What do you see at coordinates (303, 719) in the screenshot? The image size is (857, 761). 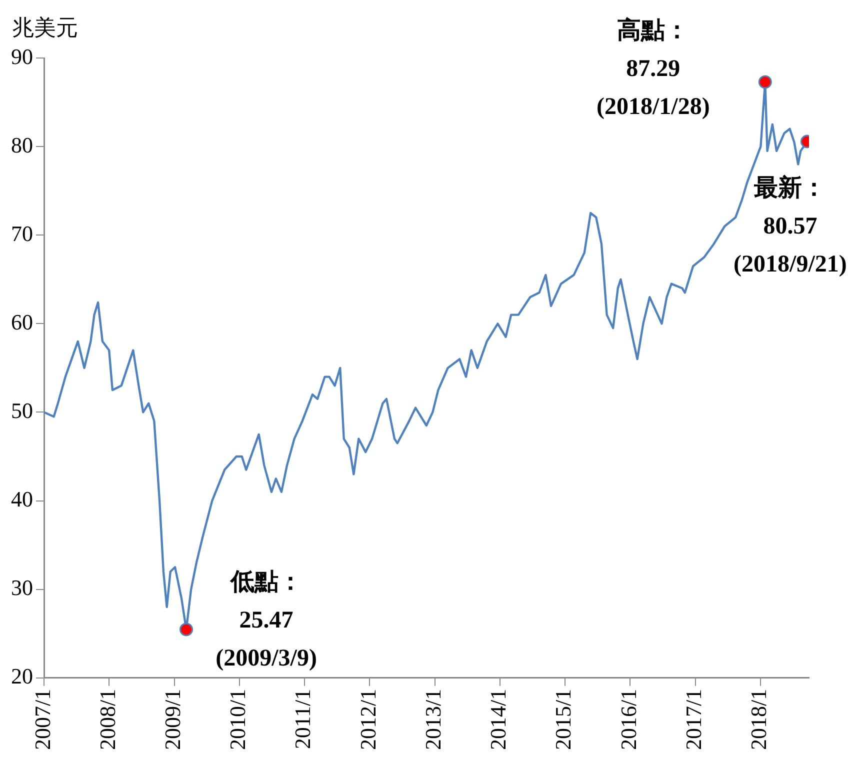 I see `x-tick-label: 2011/1` at bounding box center [303, 719].